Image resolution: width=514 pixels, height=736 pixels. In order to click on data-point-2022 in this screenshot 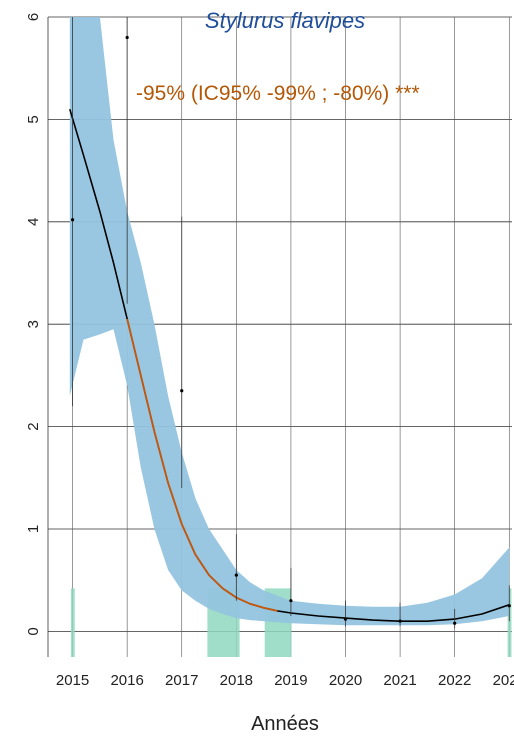, I will do `click(455, 623)`.